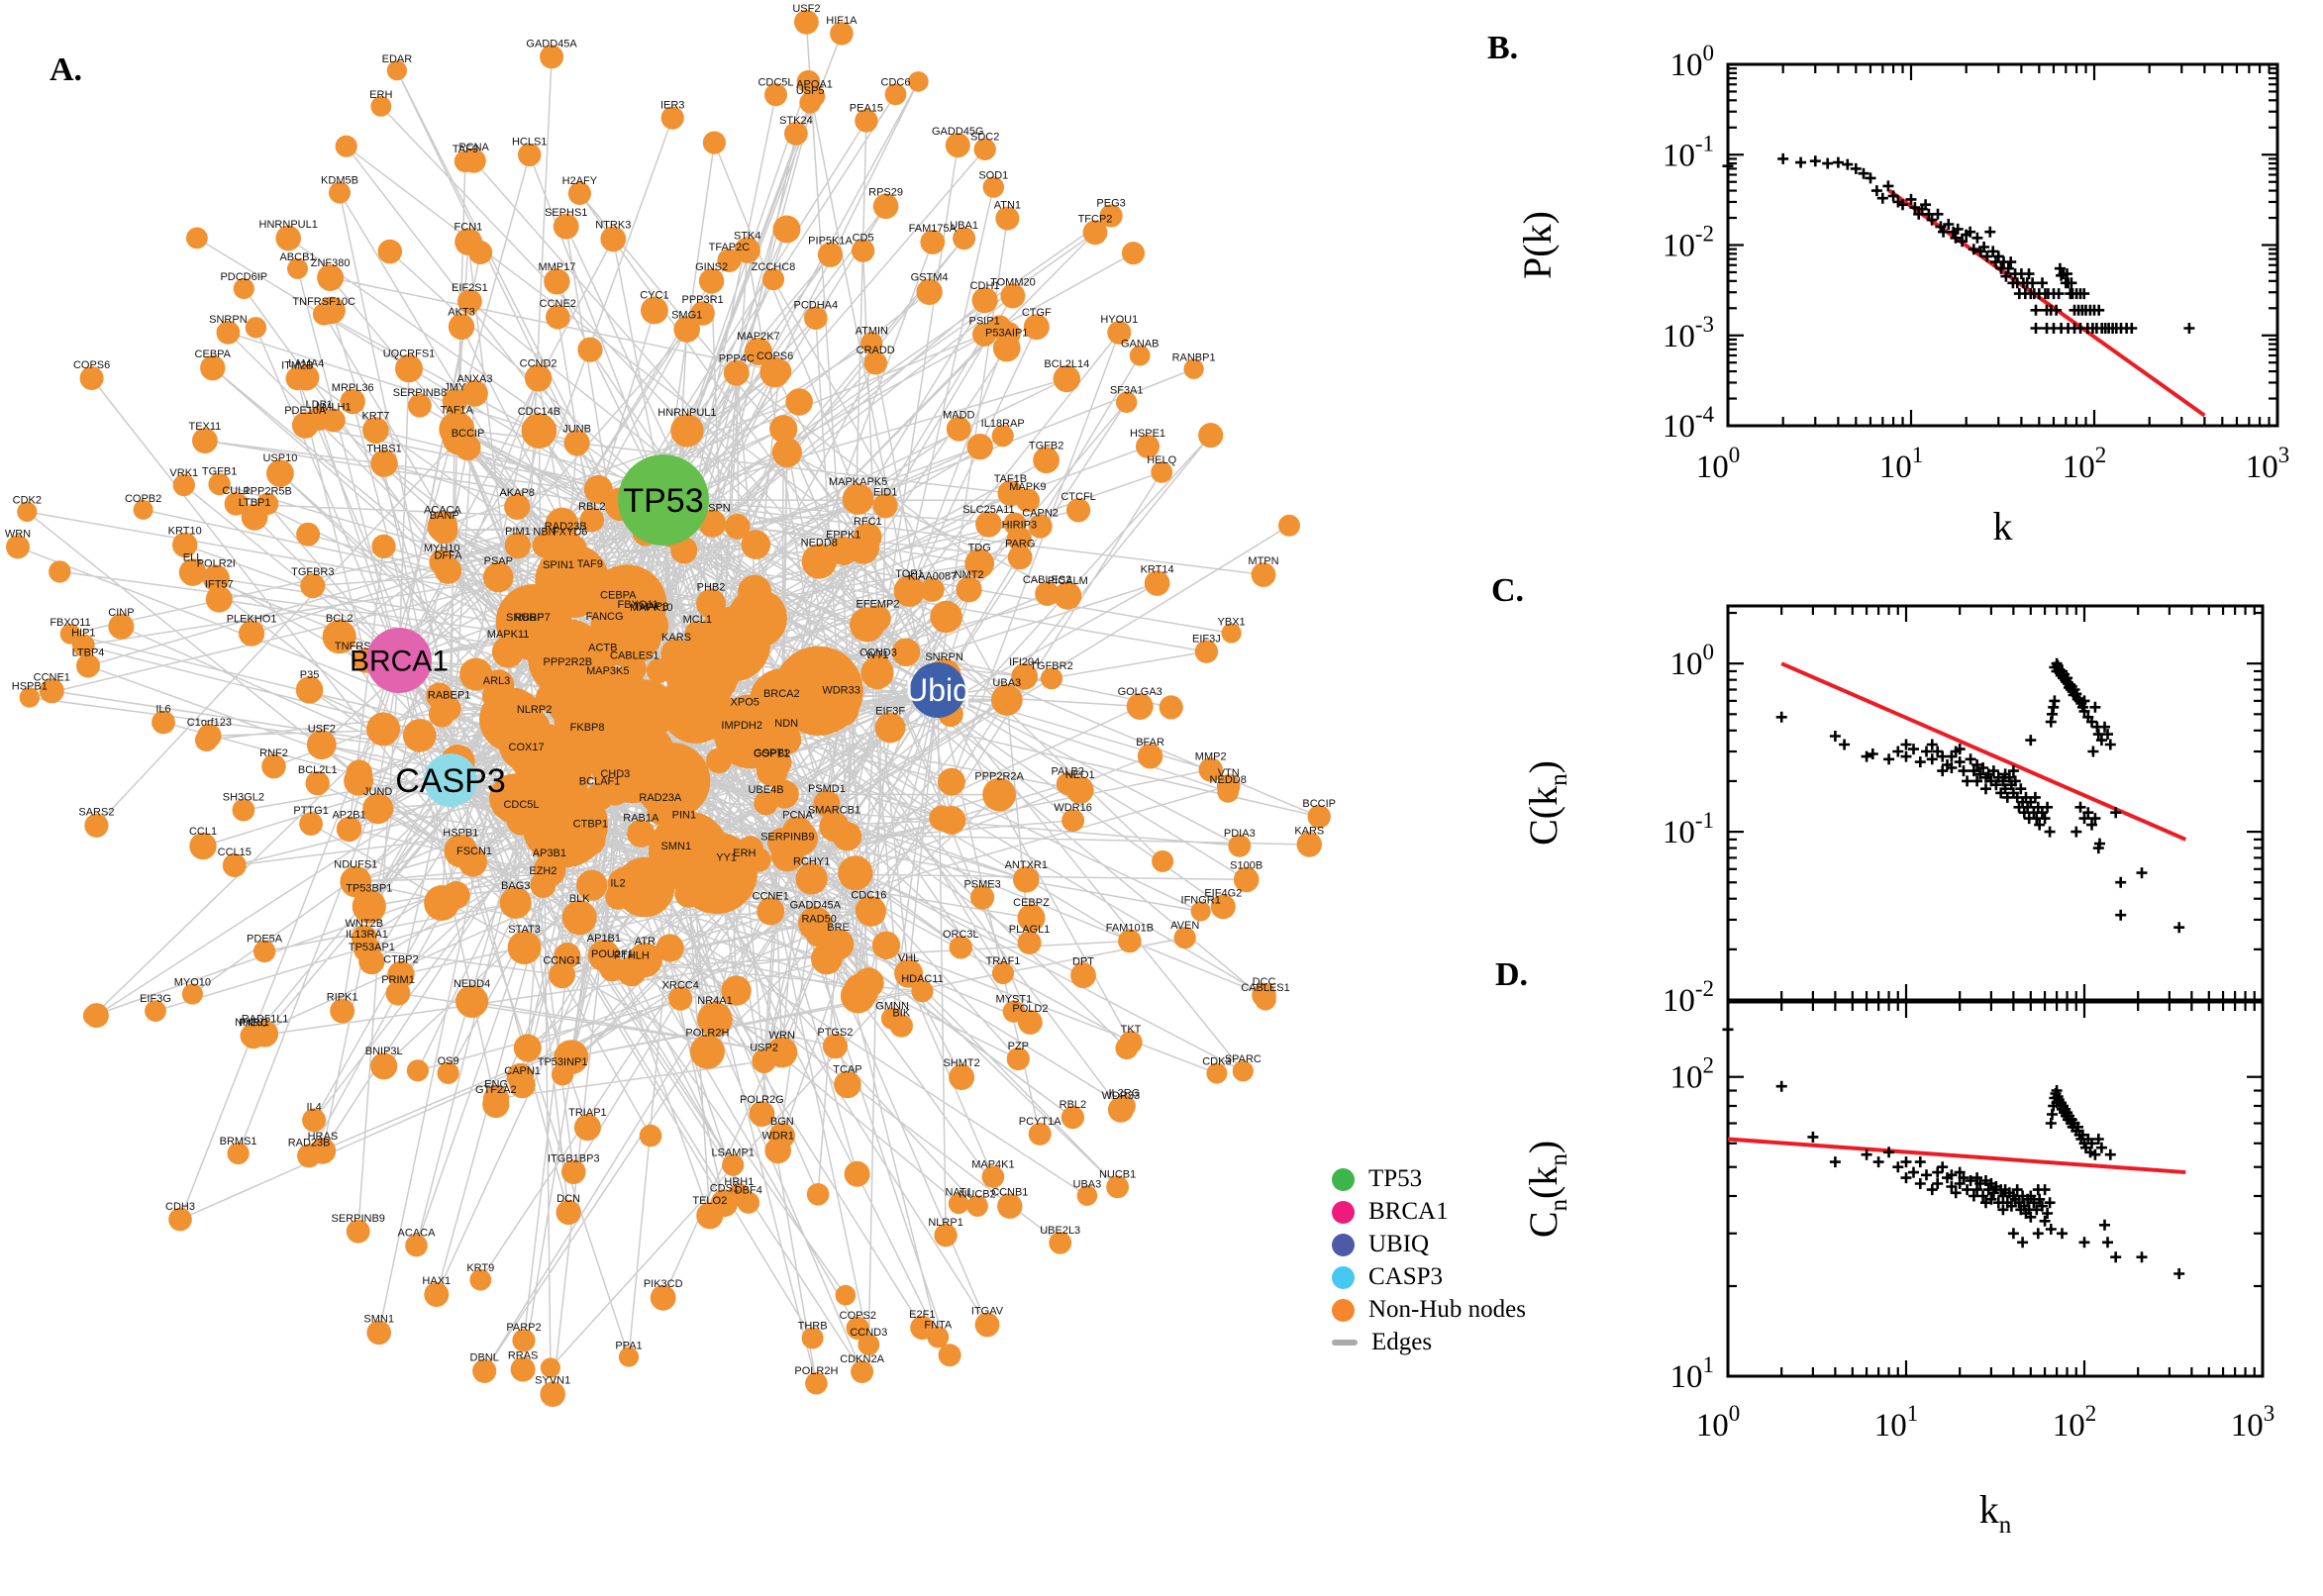 The height and width of the screenshot is (1596, 2323). I want to click on node-label: TP53BP1, so click(369, 888).